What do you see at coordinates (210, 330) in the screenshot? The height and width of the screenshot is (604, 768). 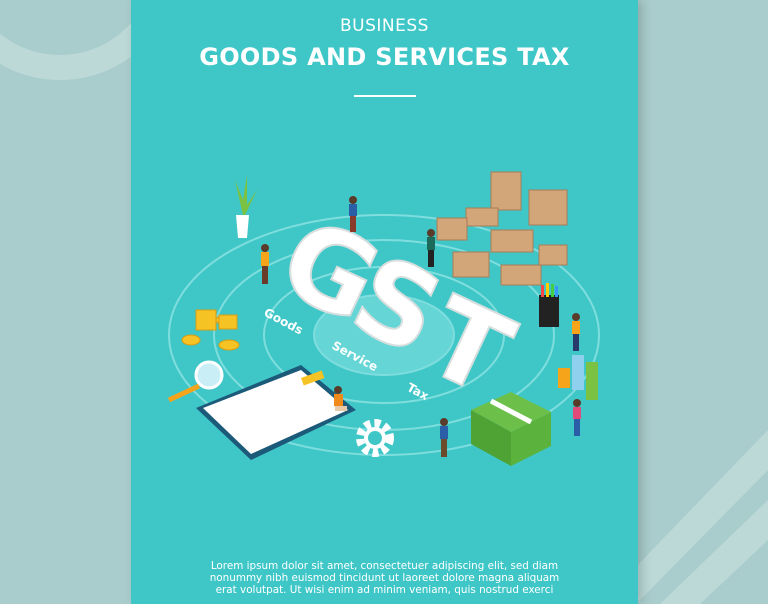 I see `coins-icon` at bounding box center [210, 330].